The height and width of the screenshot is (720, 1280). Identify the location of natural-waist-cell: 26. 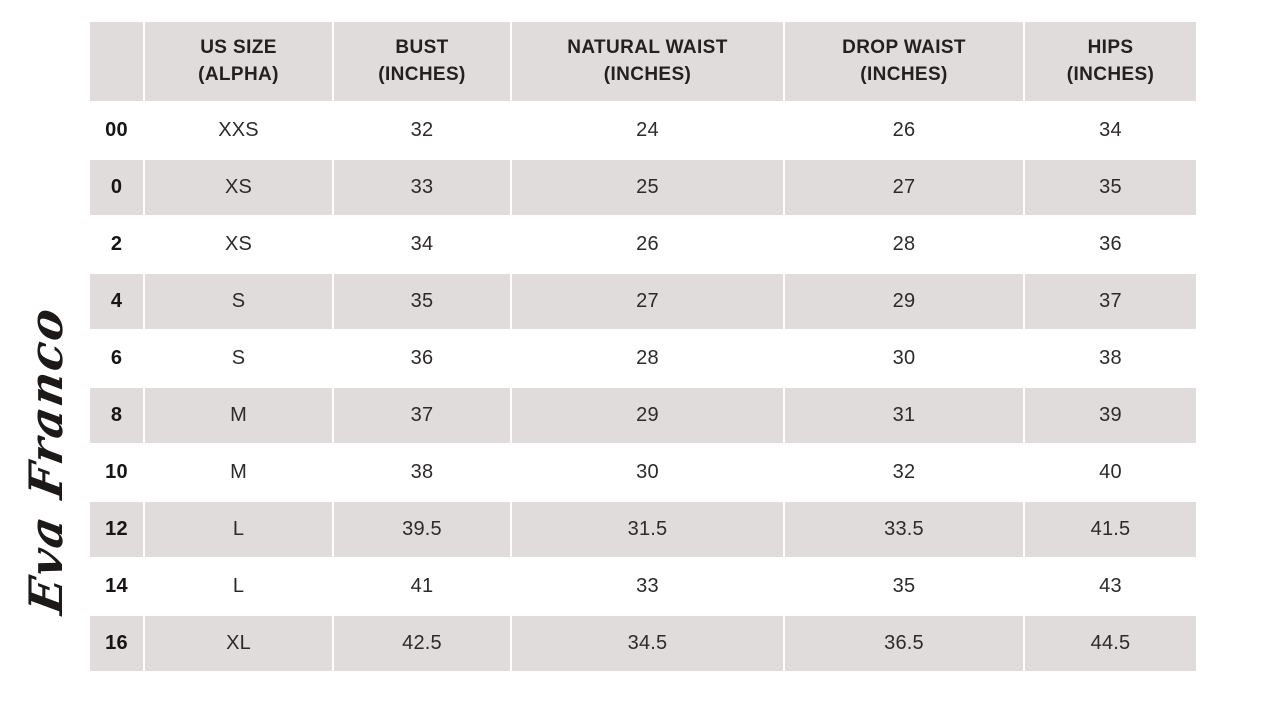
(647, 244).